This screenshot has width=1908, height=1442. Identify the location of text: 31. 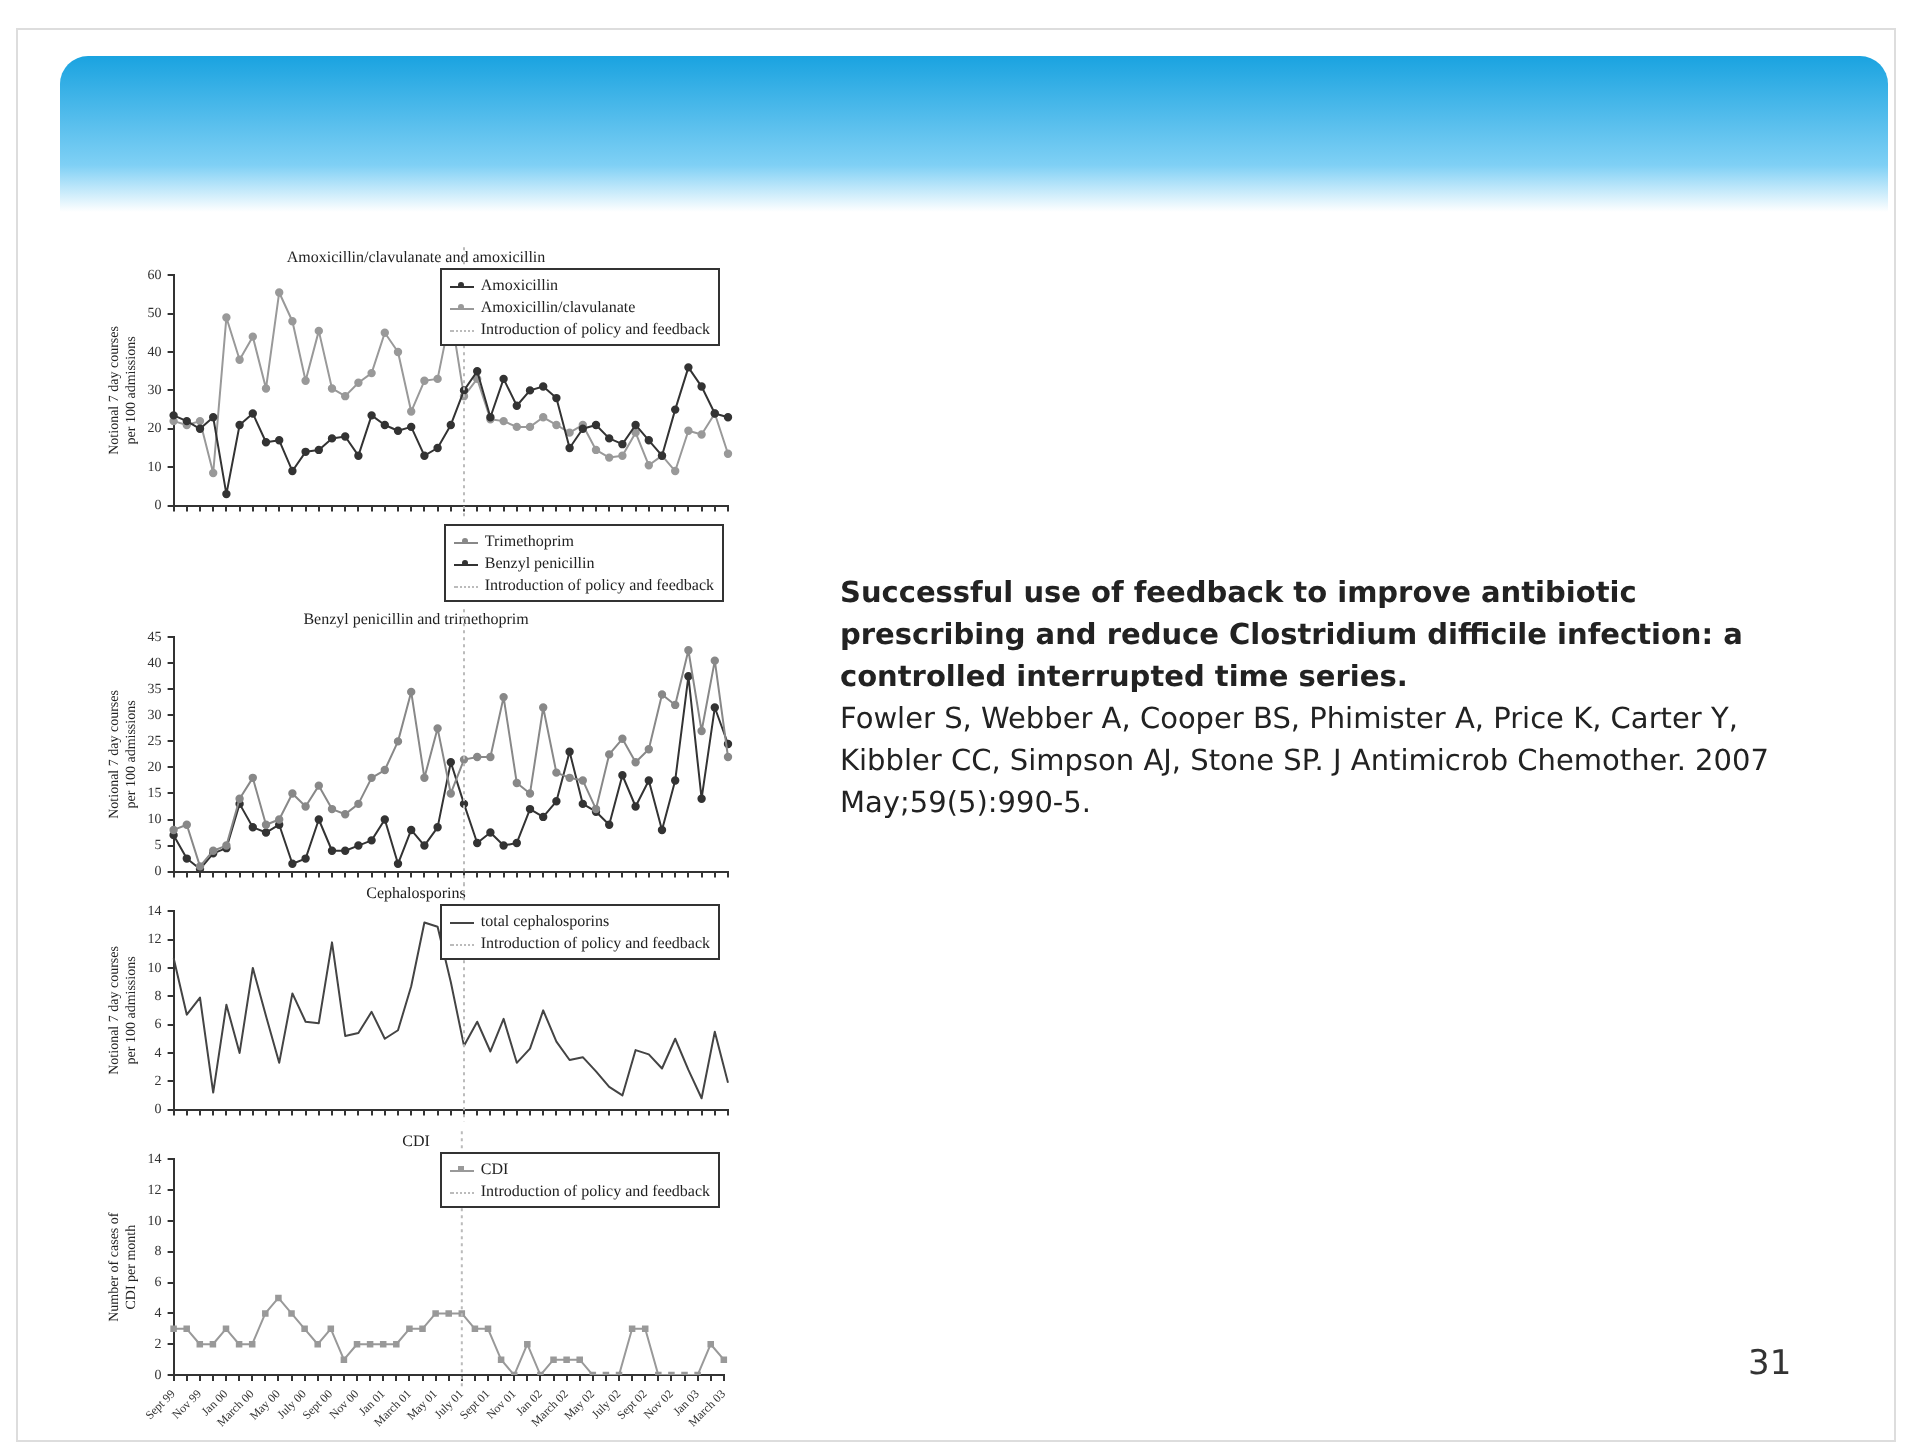
(1770, 1365).